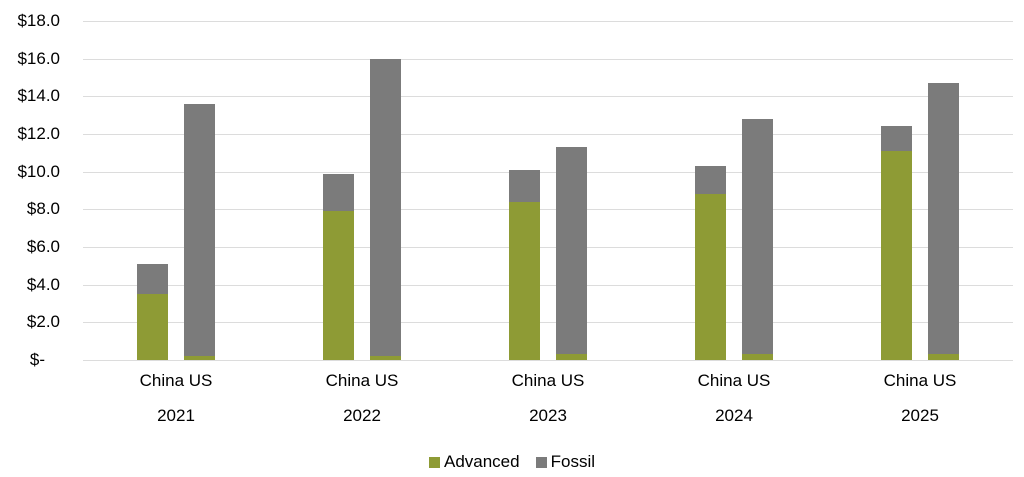  What do you see at coordinates (541, 462) in the screenshot?
I see `fossil-legend-swatch` at bounding box center [541, 462].